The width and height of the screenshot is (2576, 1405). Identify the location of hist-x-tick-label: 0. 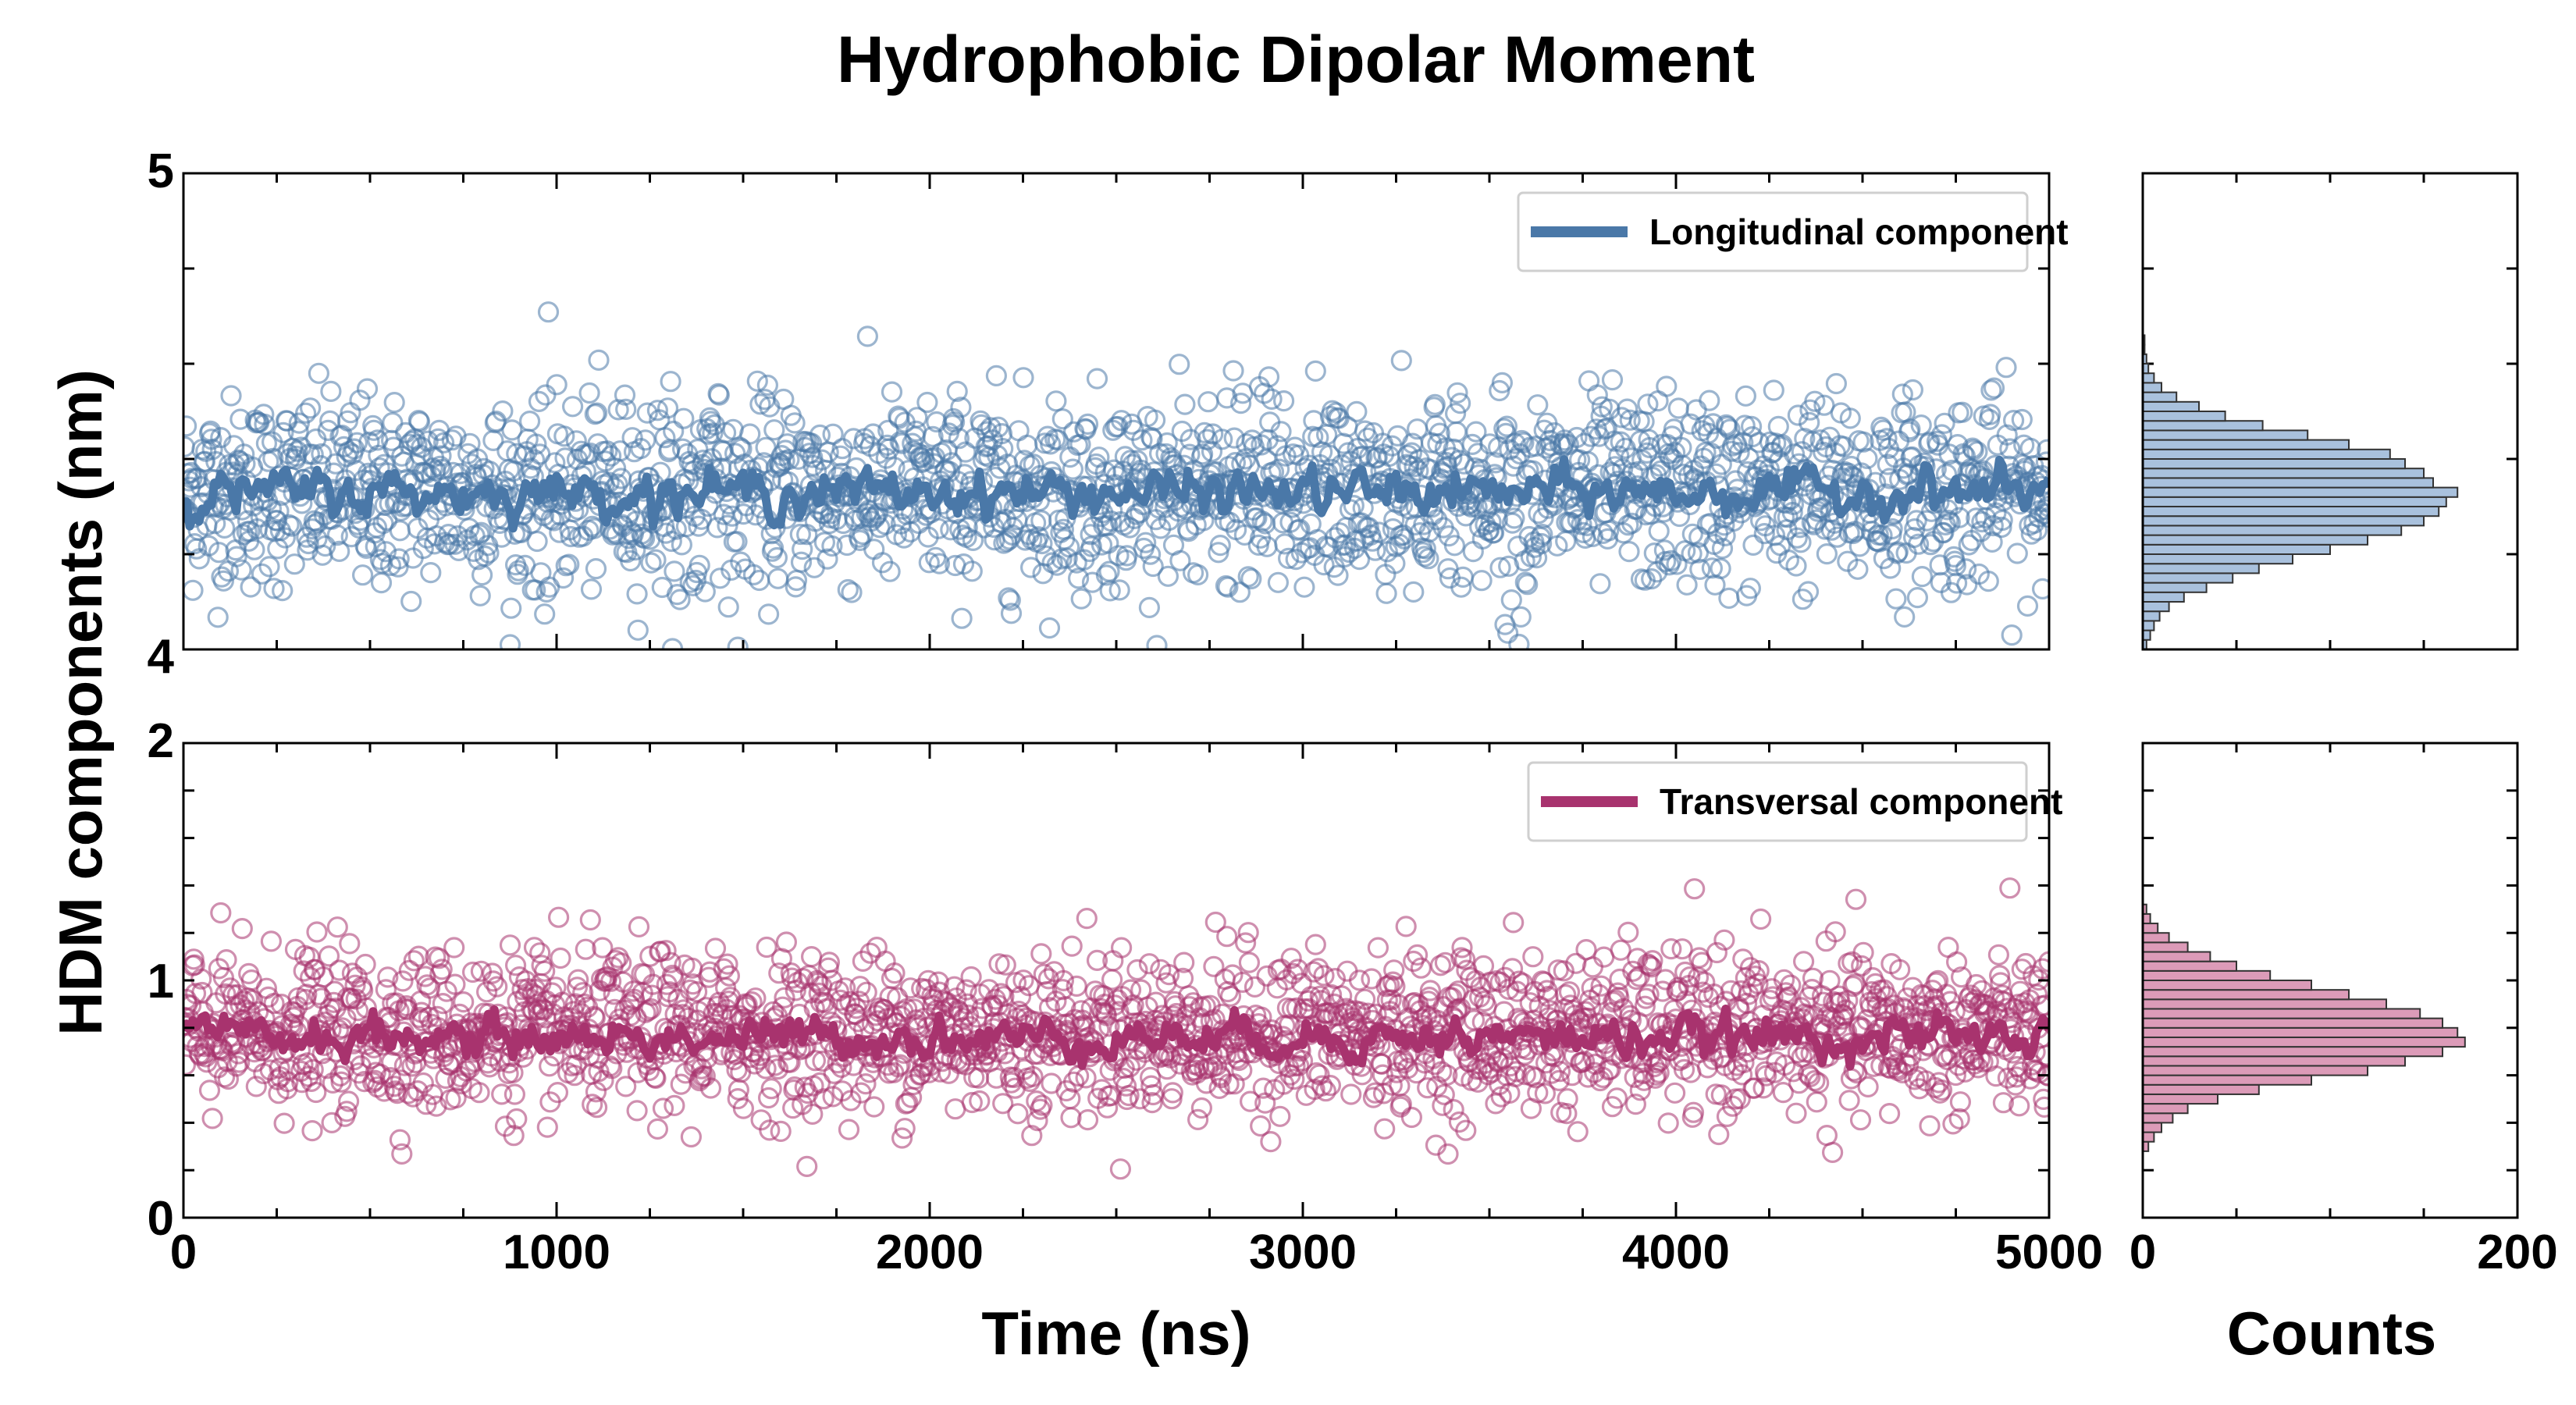
(2142, 1252).